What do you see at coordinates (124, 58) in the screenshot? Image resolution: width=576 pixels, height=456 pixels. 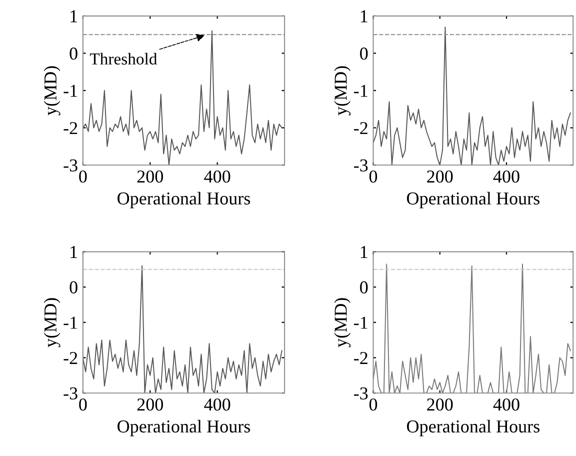 I see `annotation: Threshold` at bounding box center [124, 58].